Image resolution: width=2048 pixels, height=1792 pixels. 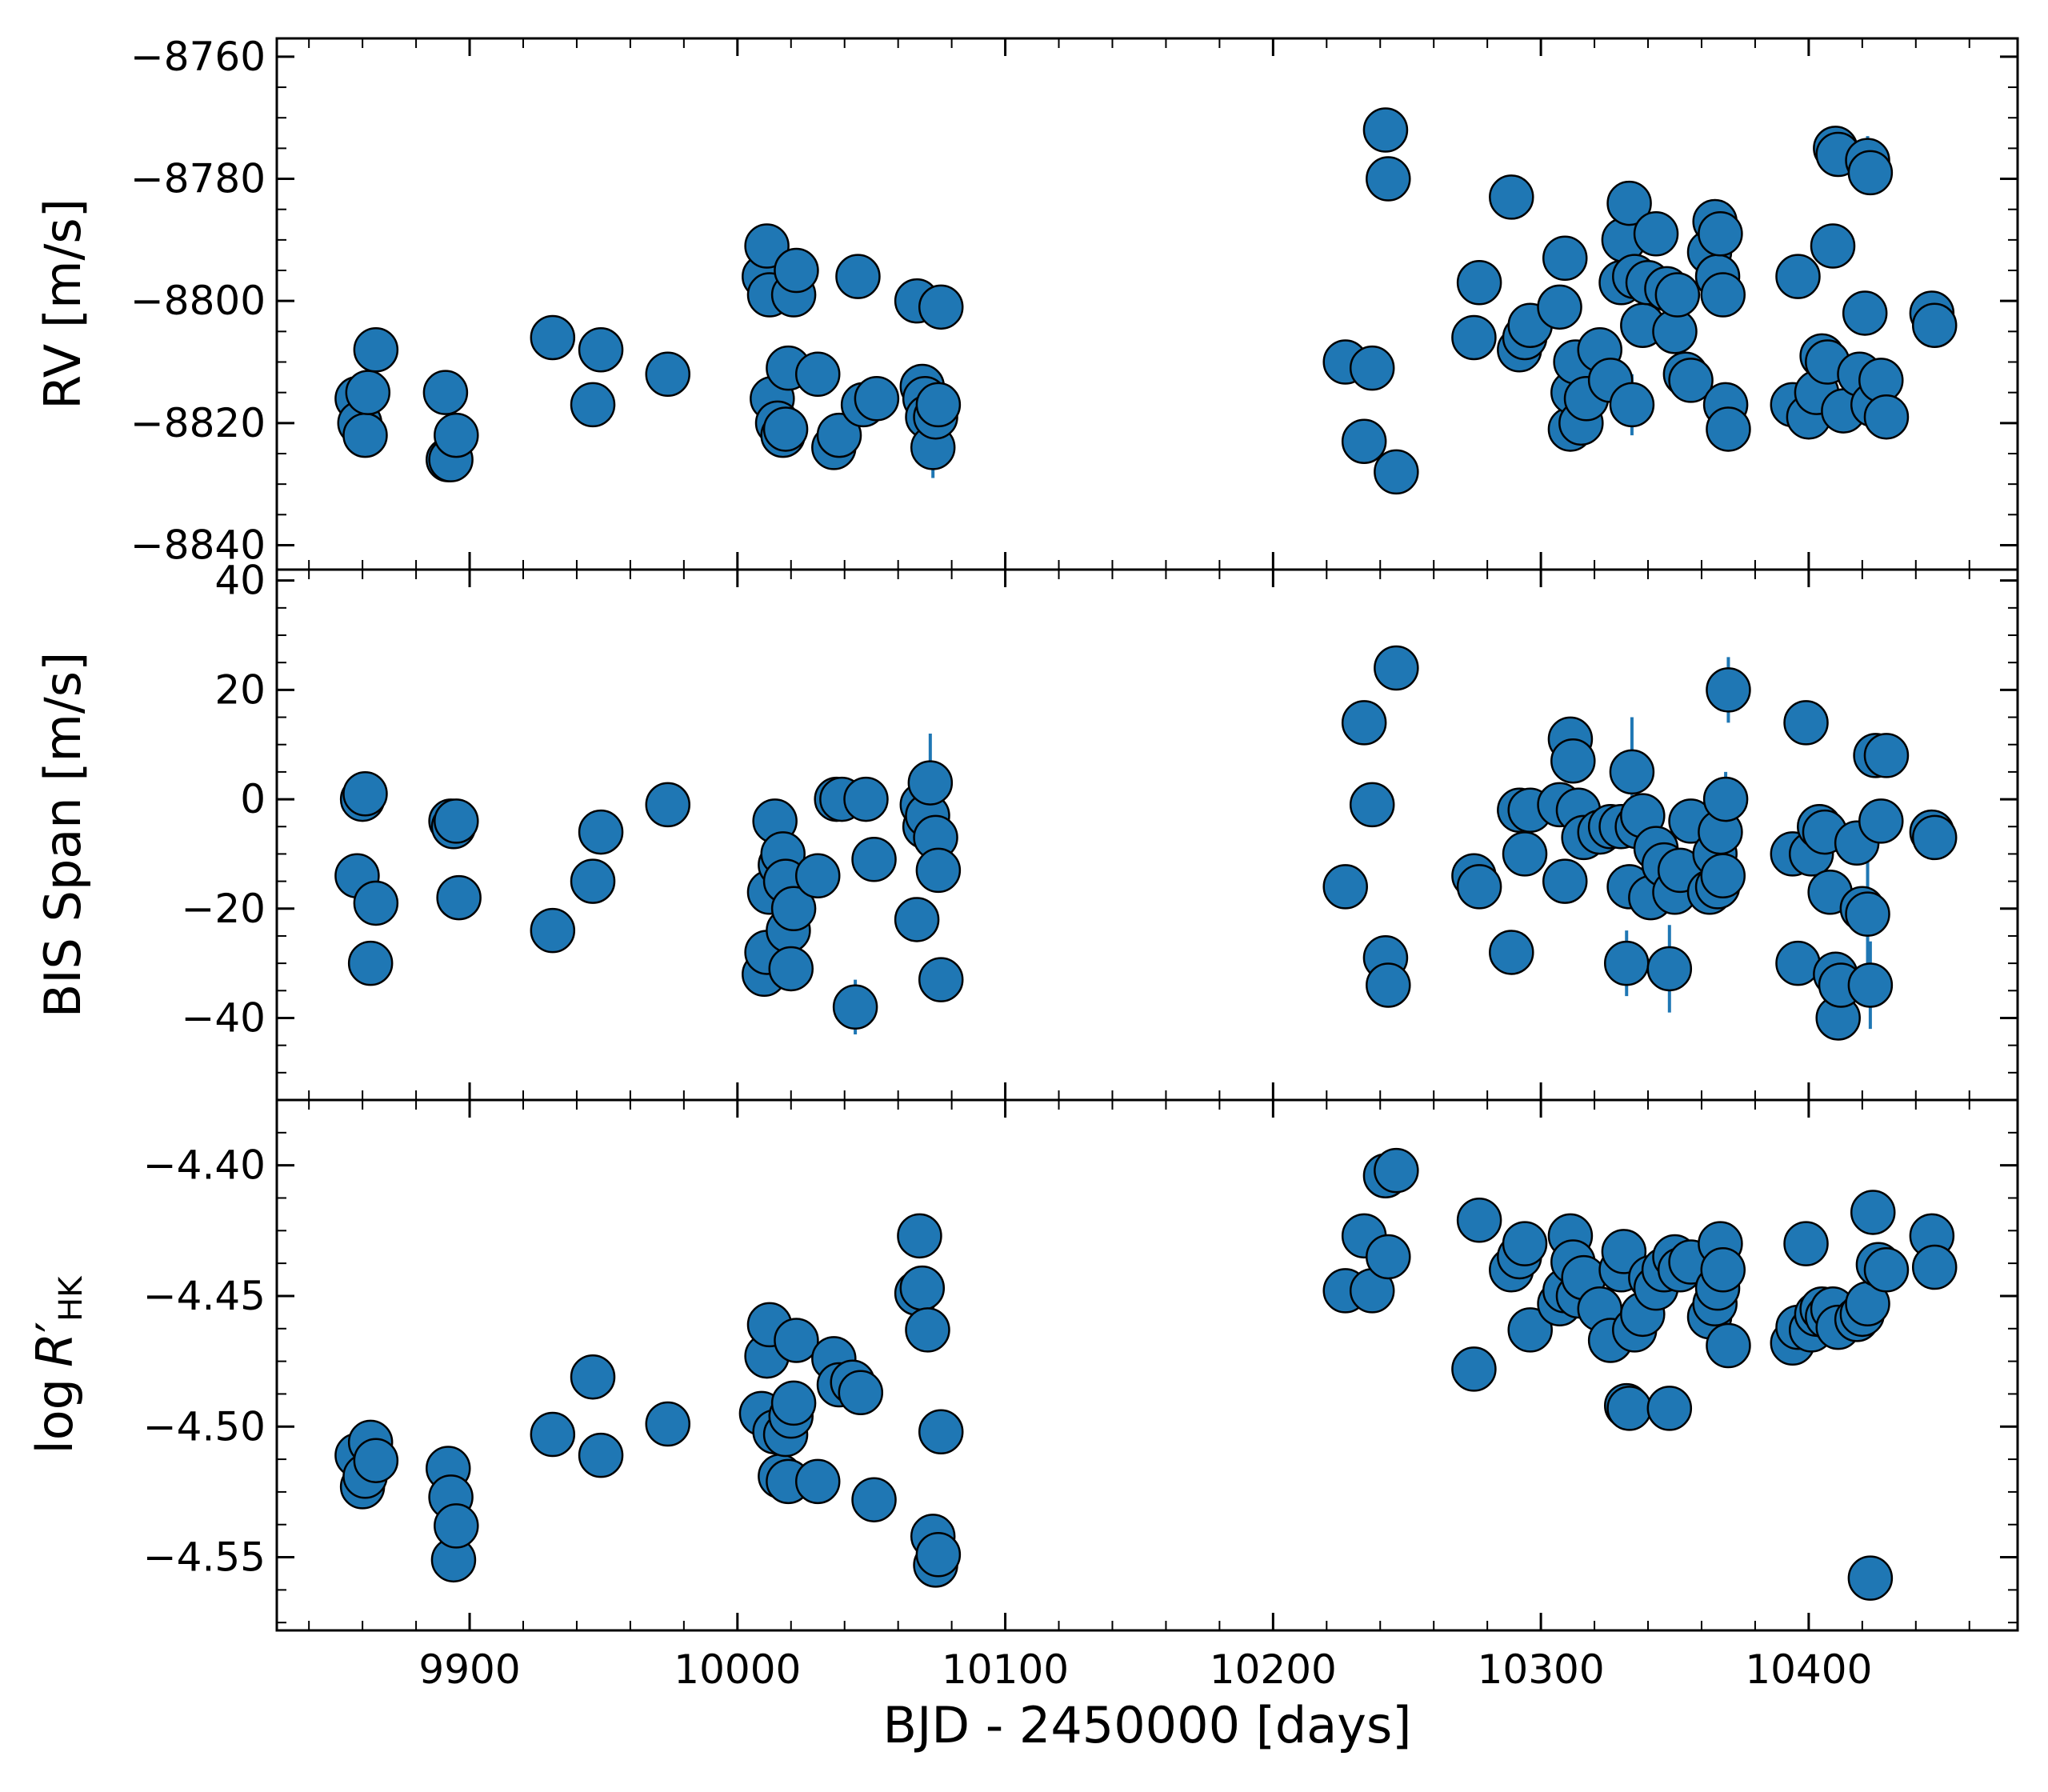 I want to click on x-tick-label: 10300, so click(x=1541, y=1669).